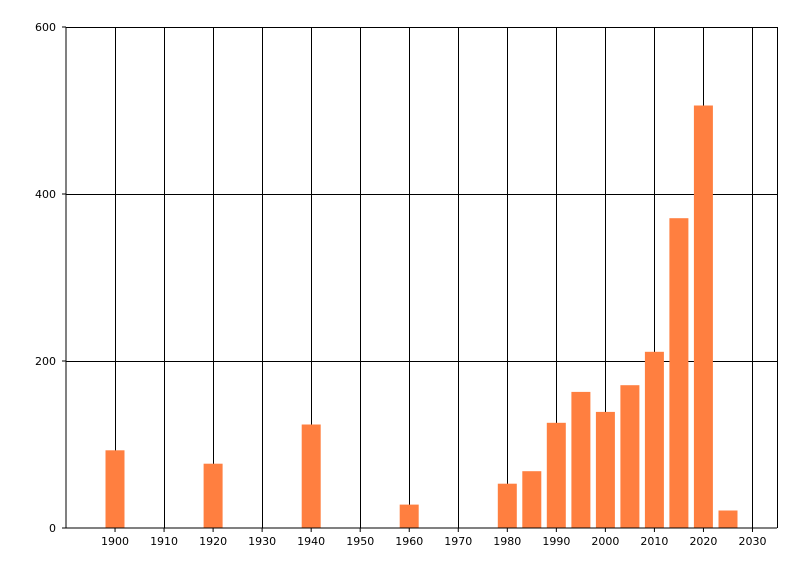 The image size is (800, 576). I want to click on y-tick-label: 400, so click(45, 194).